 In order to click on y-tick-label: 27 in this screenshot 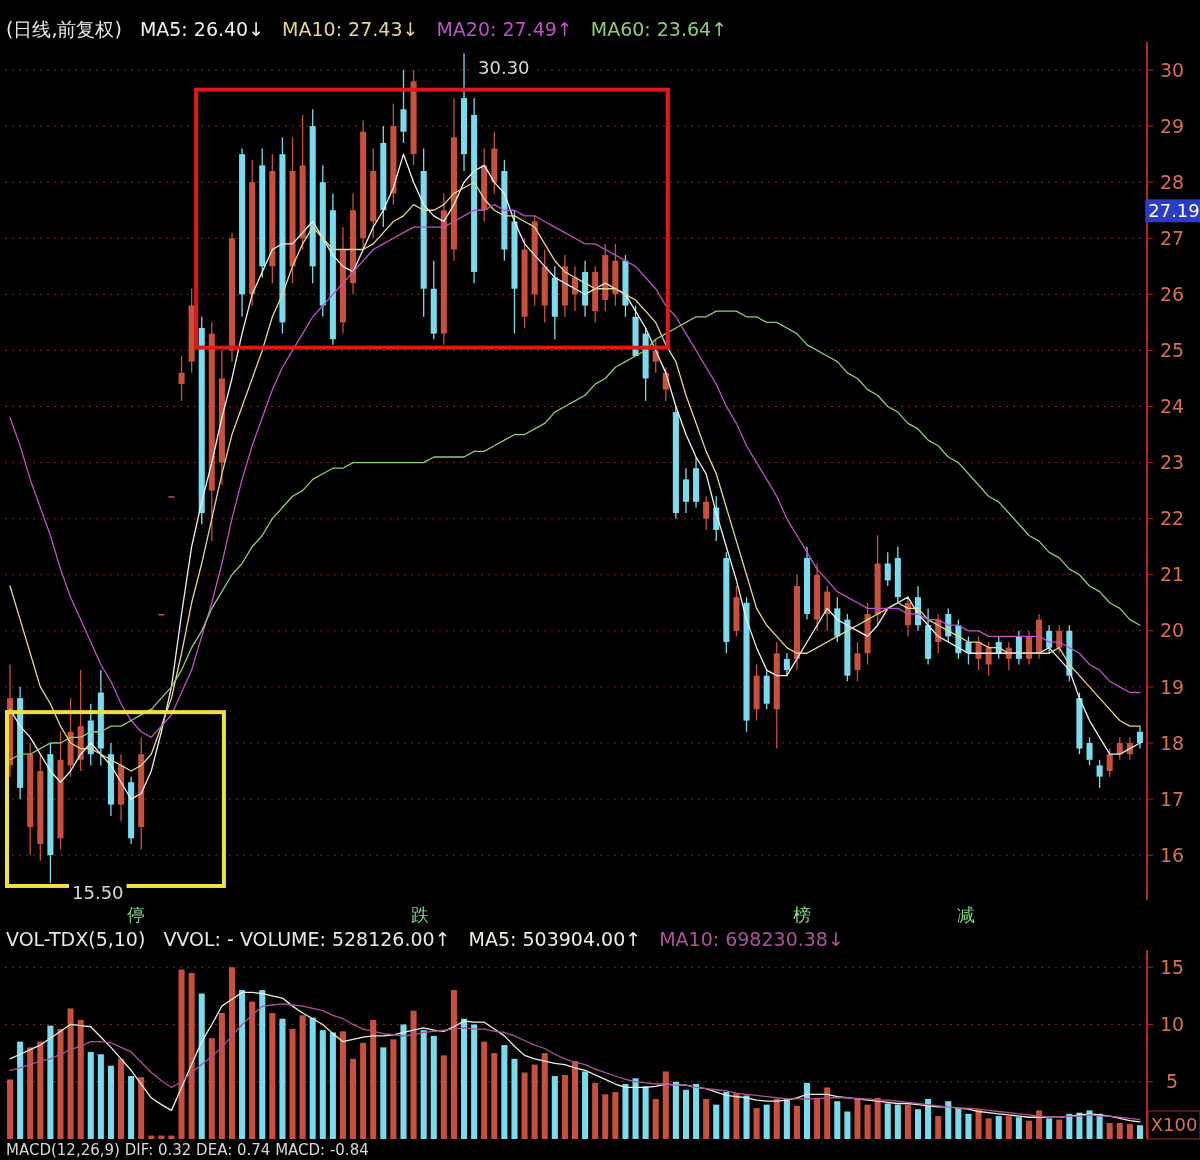, I will do `click(1172, 237)`.